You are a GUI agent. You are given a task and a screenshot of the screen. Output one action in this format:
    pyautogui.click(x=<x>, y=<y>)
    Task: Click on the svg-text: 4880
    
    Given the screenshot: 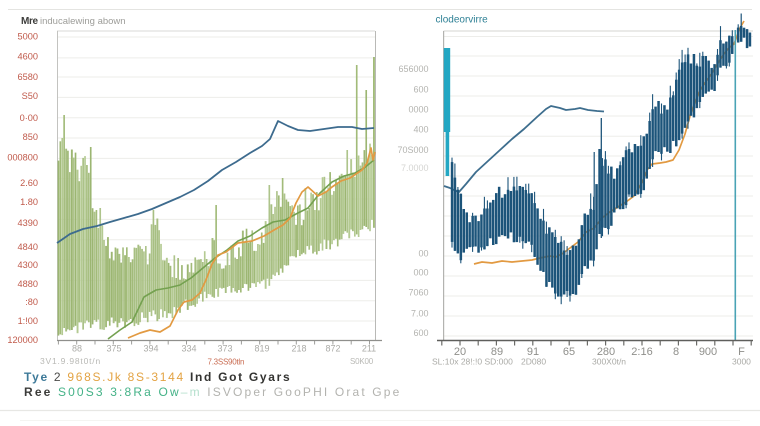 What is the action you would take?
    pyautogui.click(x=28, y=284)
    